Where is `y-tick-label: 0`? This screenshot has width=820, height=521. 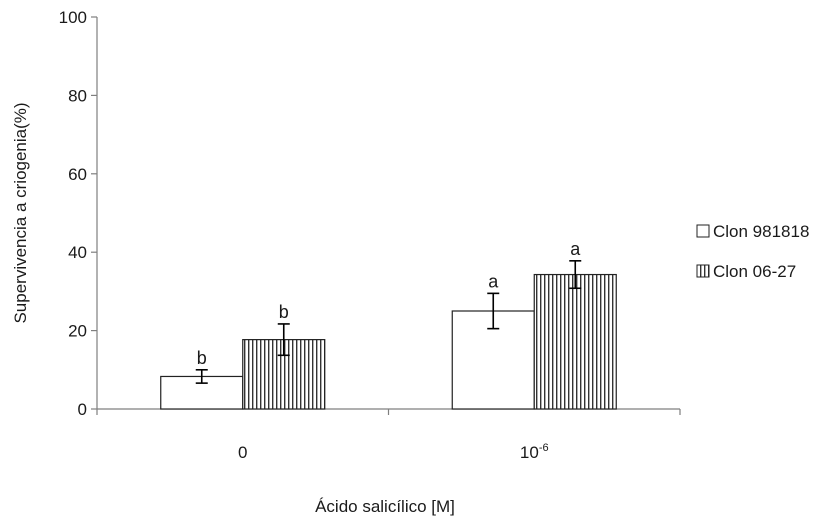 y-tick-label: 0 is located at coordinates (82, 409).